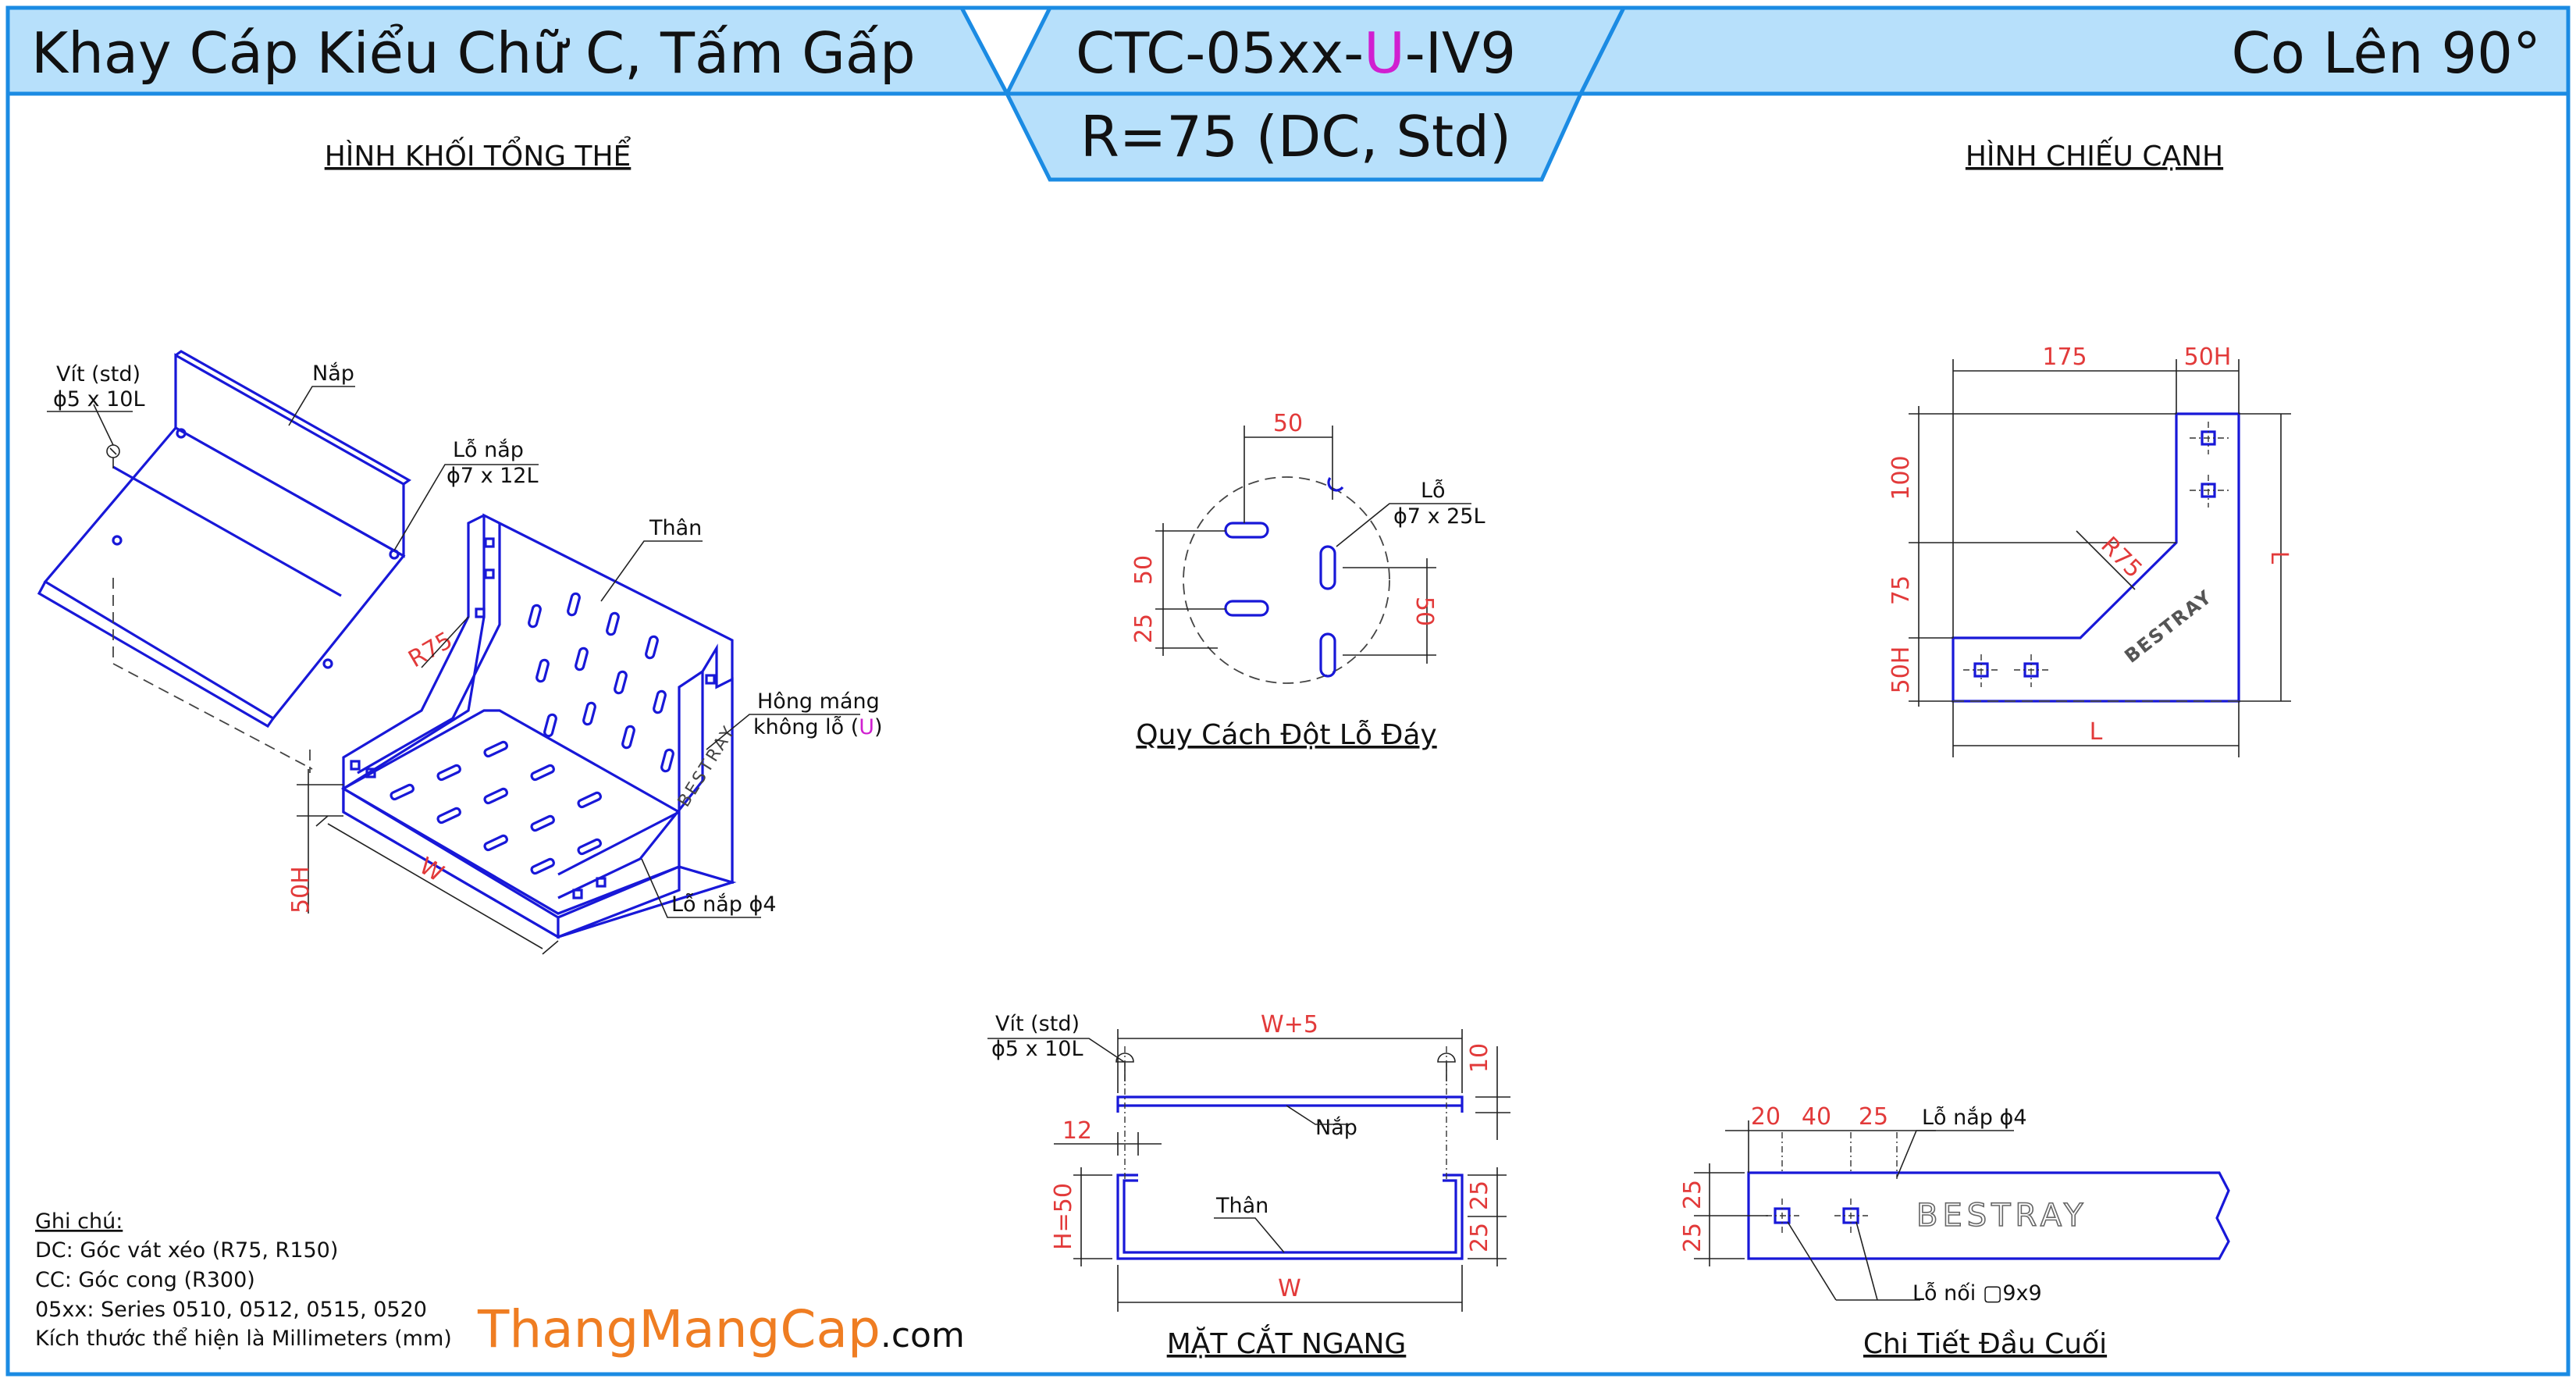 The image size is (2576, 1382). I want to click on watermark-logo: ThangMangCap.com, so click(721, 1329).